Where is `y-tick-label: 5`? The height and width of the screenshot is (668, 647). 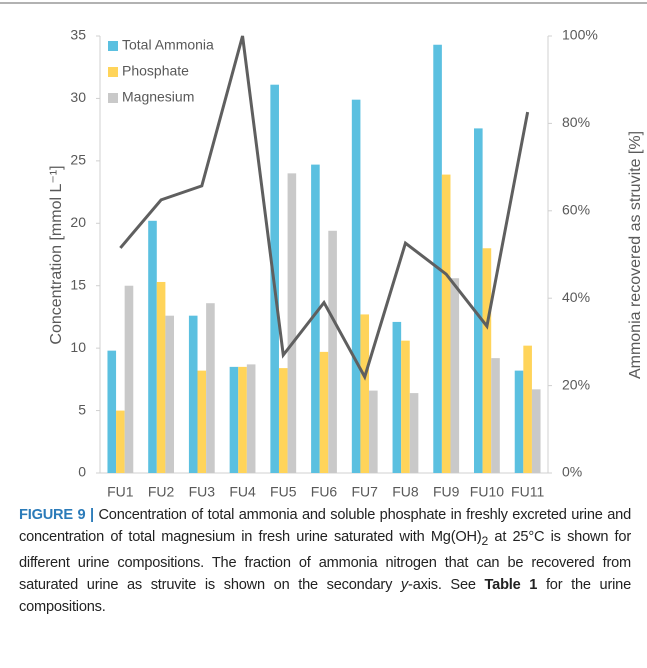 y-tick-label: 5 is located at coordinates (82, 409).